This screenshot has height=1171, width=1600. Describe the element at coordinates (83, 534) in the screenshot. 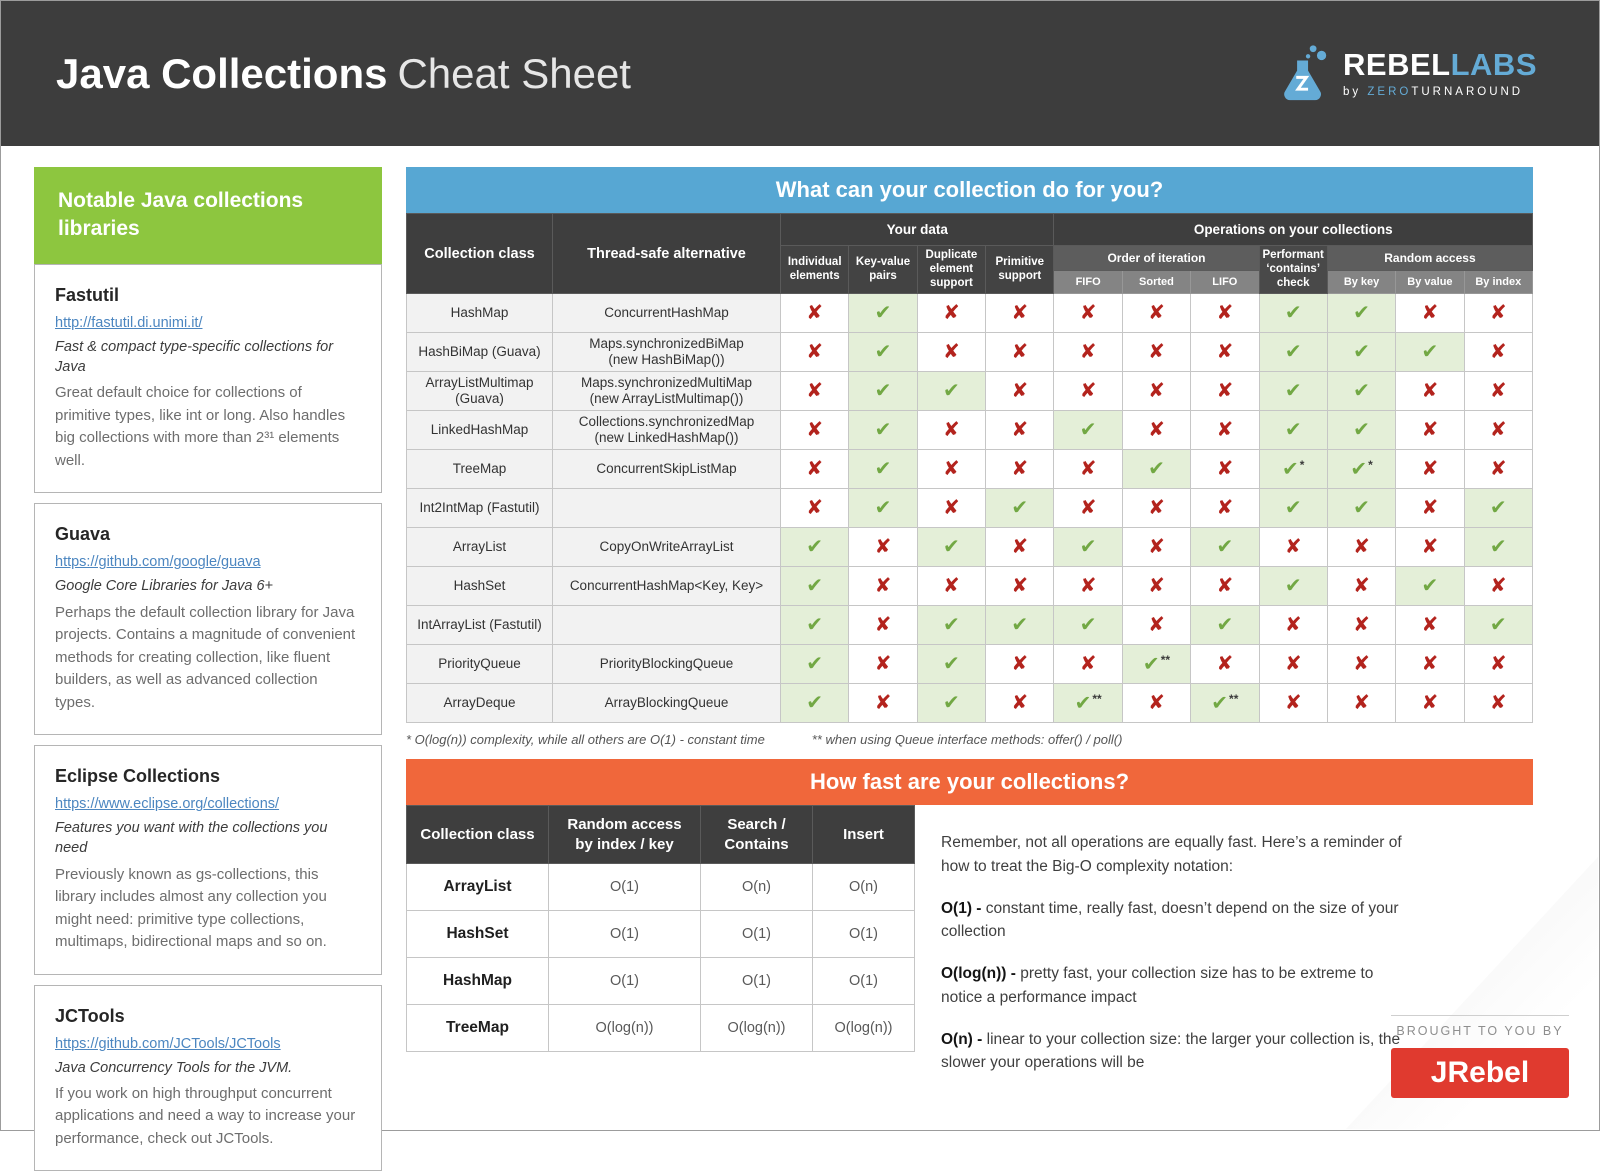

I see `library-name: Guava` at that location.